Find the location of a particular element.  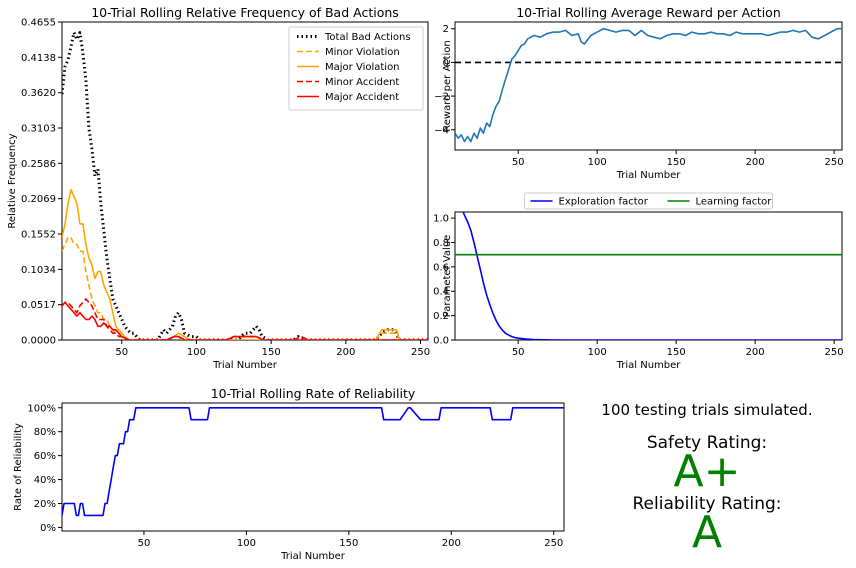

y-tick-label: 2 is located at coordinates (446, 29).